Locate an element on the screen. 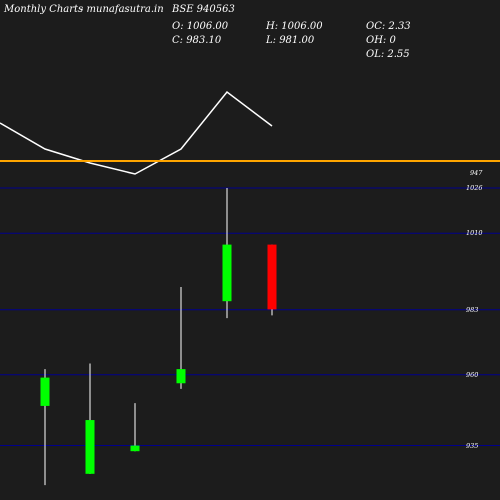 The width and height of the screenshot is (500, 500). oc-value: OC: 2.33 is located at coordinates (388, 26).